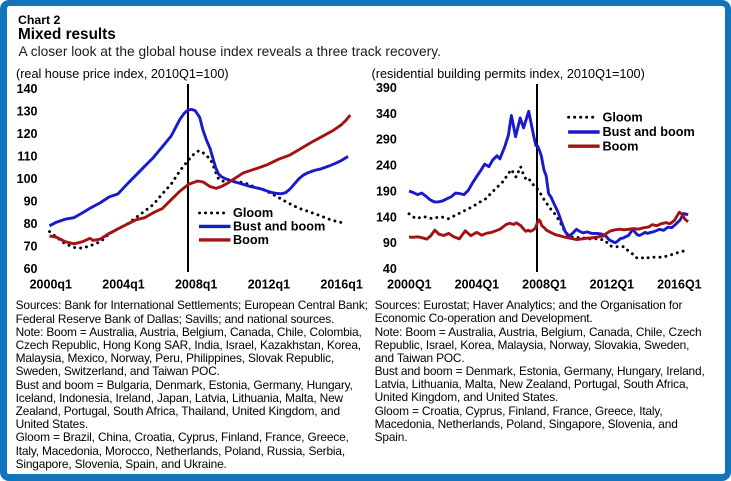  I want to click on svg-text: 2004q1, so click(123, 284).